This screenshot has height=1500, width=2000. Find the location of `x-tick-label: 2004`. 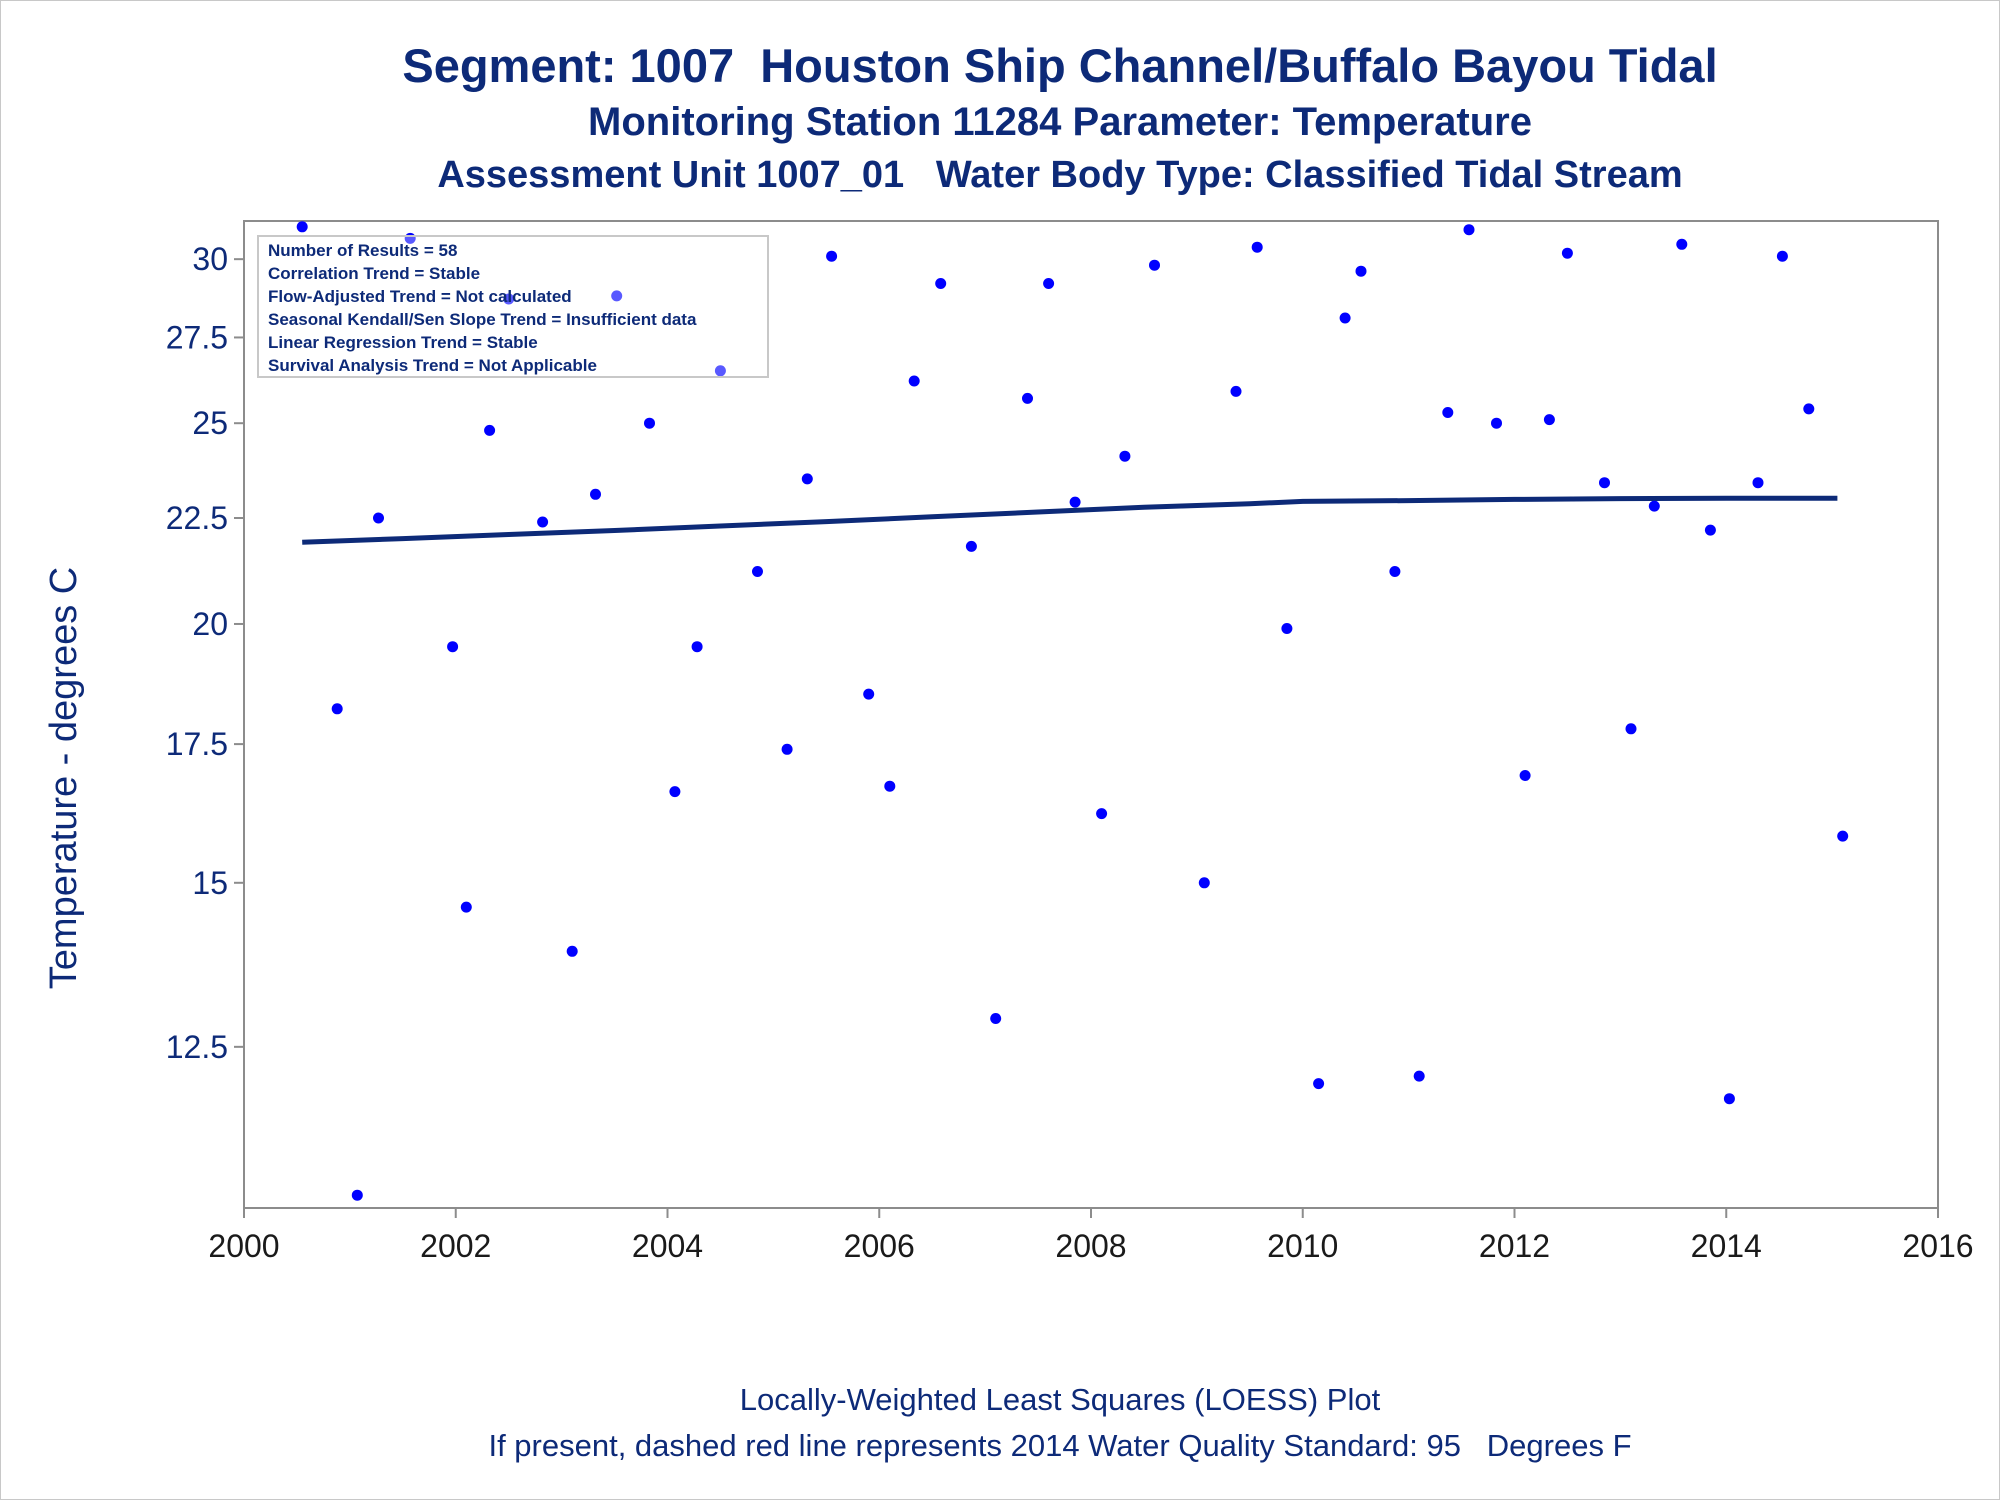

x-tick-label: 2004 is located at coordinates (667, 1246).